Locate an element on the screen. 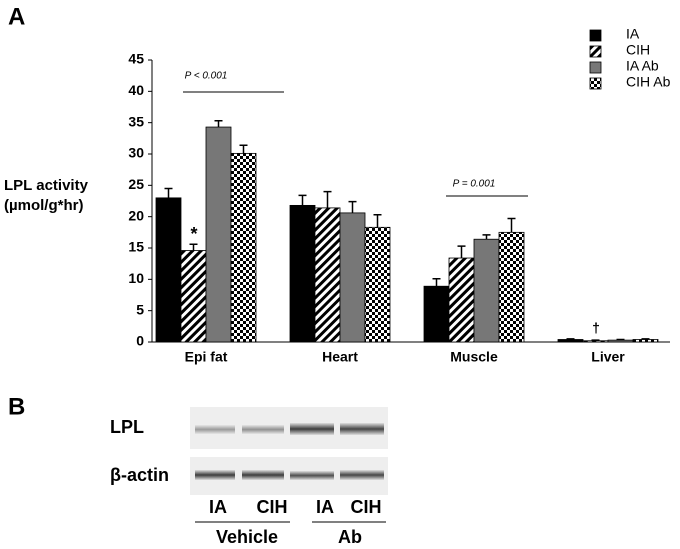  legend-label: IA Ab is located at coordinates (642, 66).